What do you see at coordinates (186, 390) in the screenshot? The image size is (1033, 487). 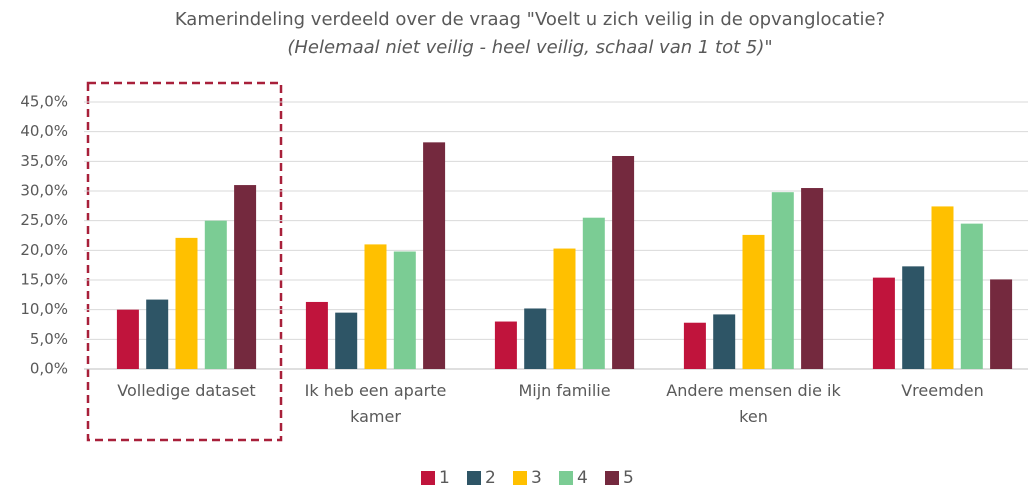 I see `x-tick-label: Volledige dataset` at bounding box center [186, 390].